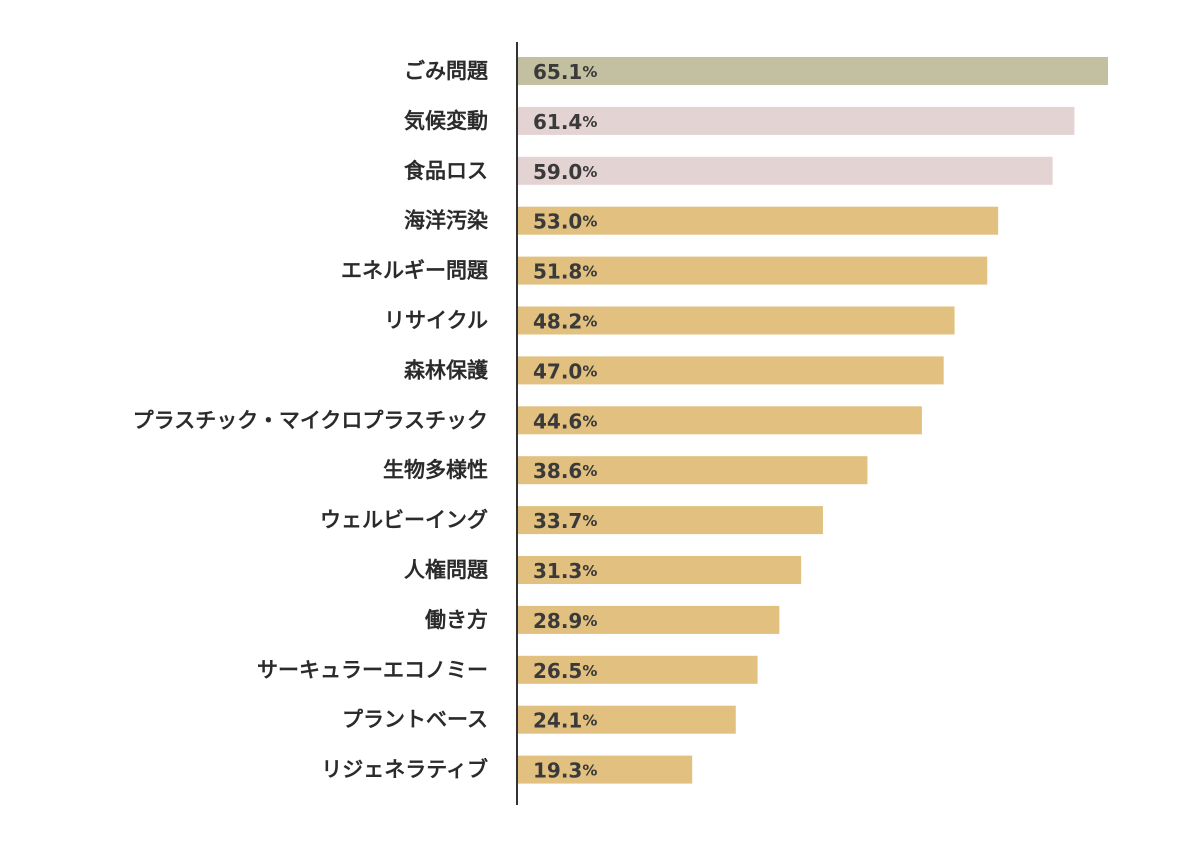  I want to click on value-number: 48.2, so click(557, 322).